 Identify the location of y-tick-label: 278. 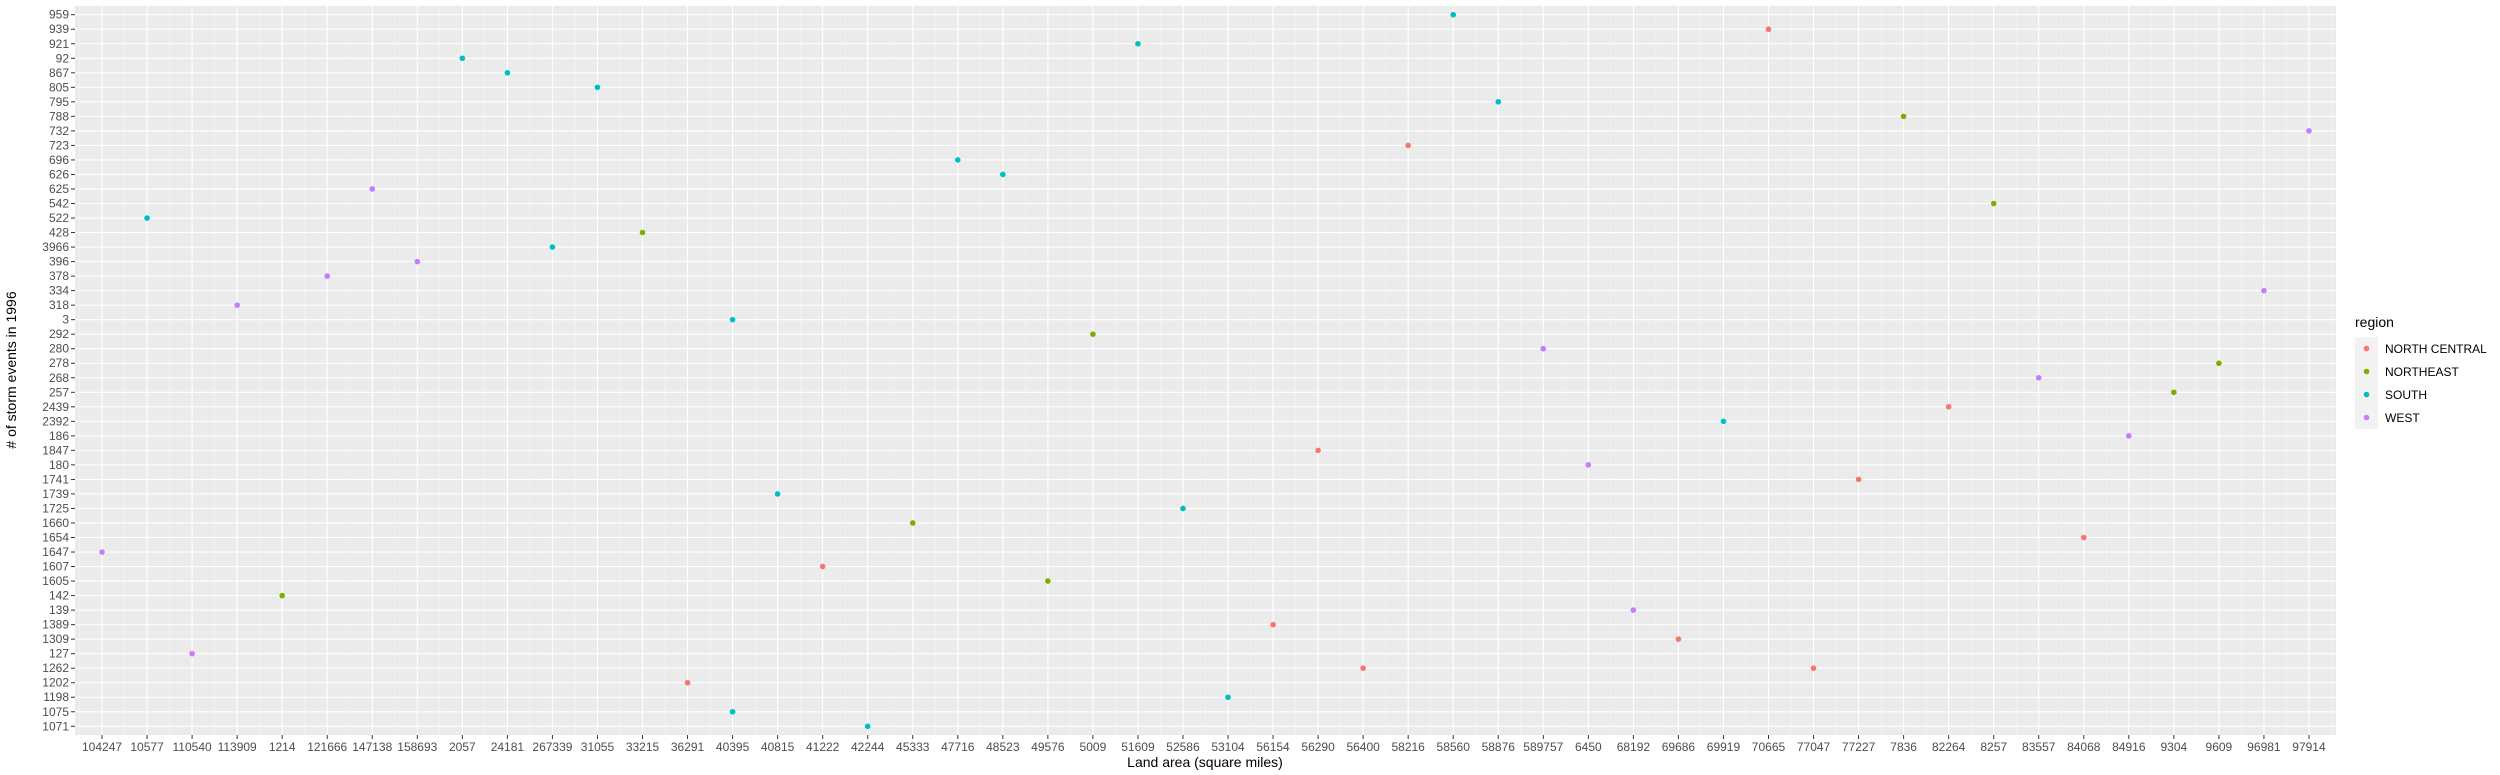
(59, 363).